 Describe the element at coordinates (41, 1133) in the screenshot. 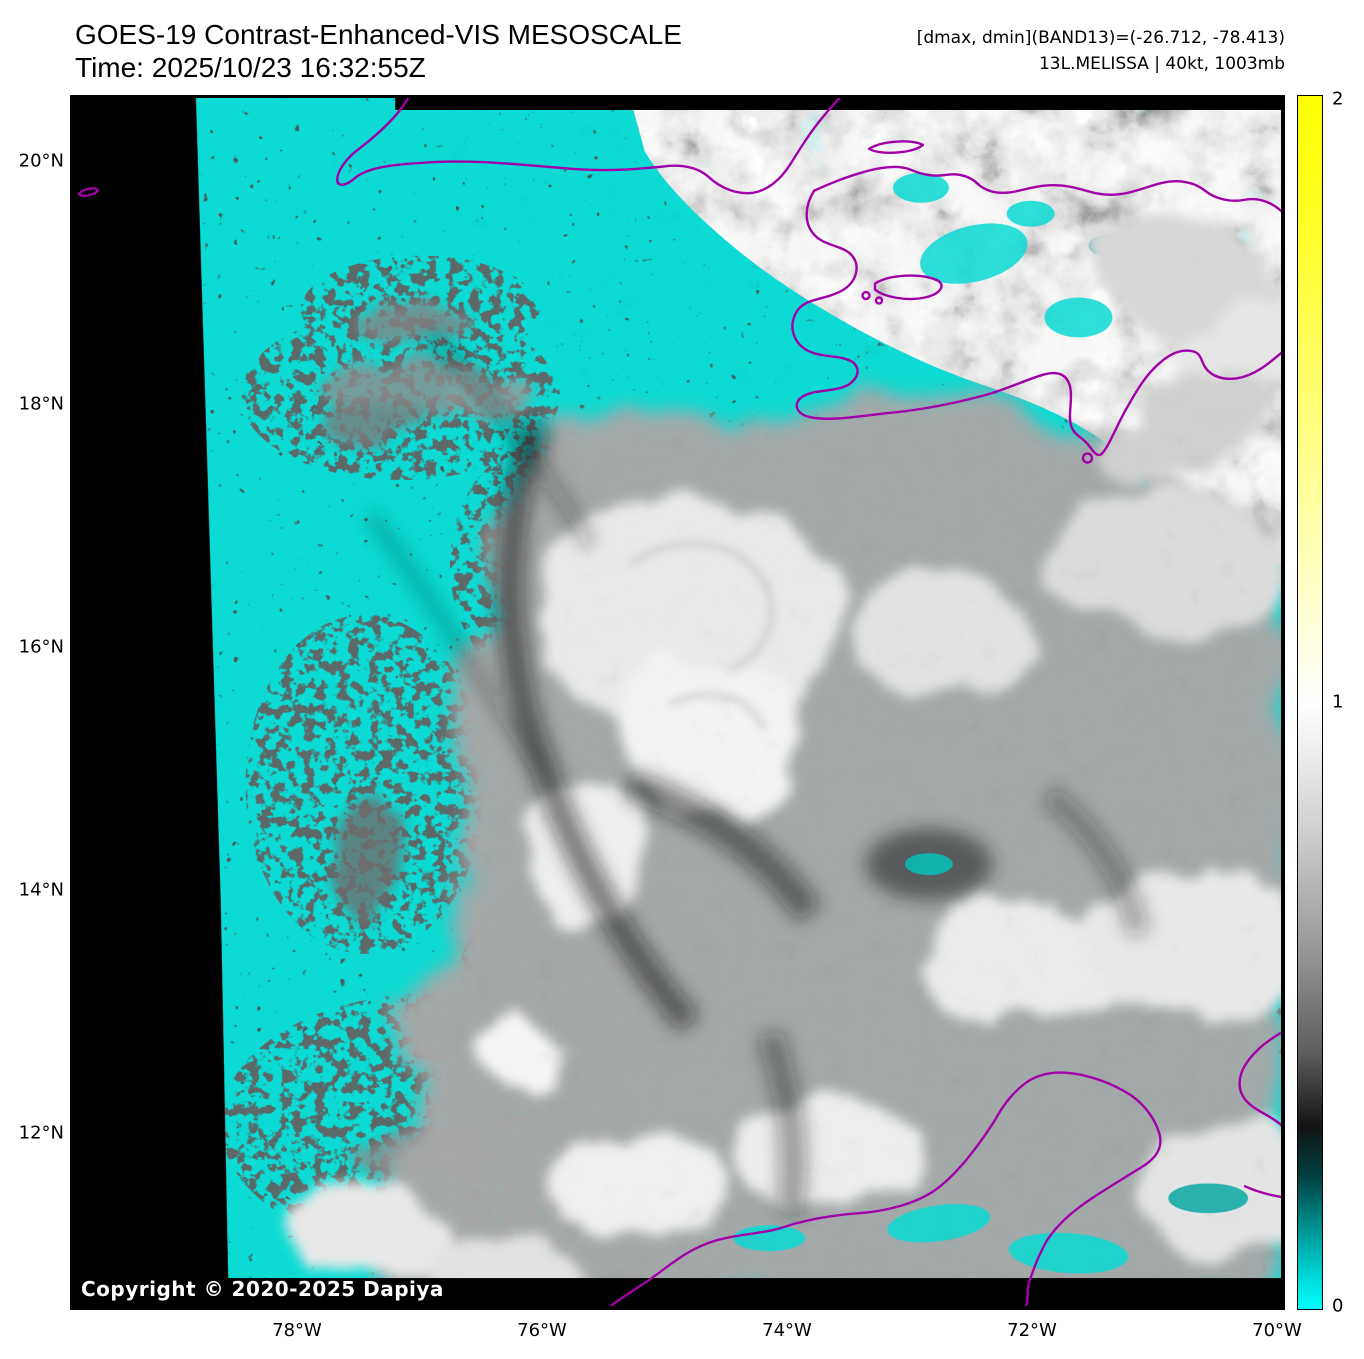

I see `ytick-12n: 12°N` at that location.